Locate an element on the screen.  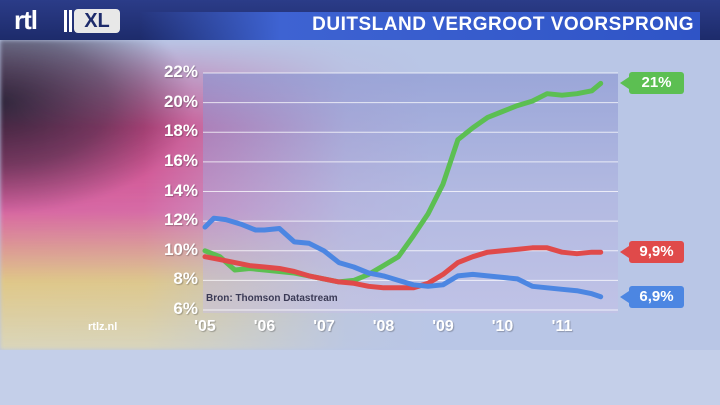
header-bar: rtl XL DUITSLAND VERGROOT VOORSPRONG is located at coordinates (360, 20).